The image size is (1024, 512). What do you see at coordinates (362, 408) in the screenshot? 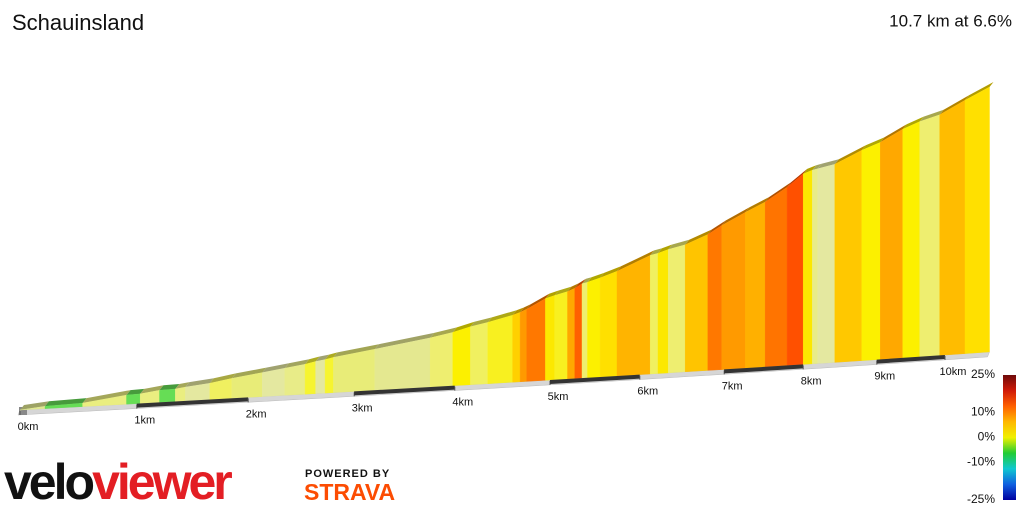
I see `x-tick-label: 3km` at bounding box center [362, 408].